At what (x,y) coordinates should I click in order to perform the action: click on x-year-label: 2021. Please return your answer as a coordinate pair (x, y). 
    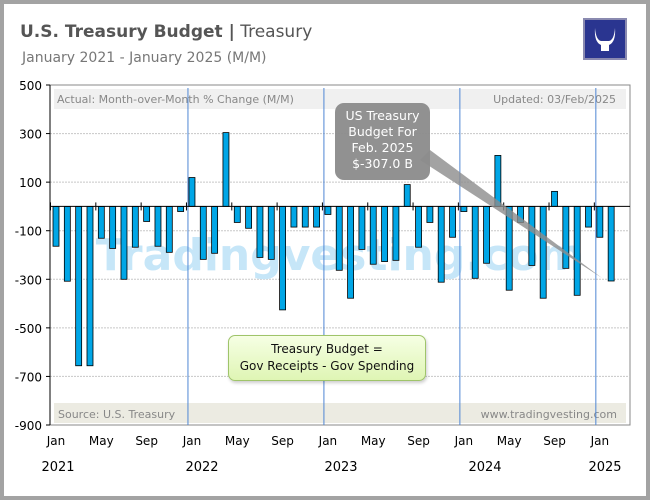
    Looking at the image, I should click on (57, 467).